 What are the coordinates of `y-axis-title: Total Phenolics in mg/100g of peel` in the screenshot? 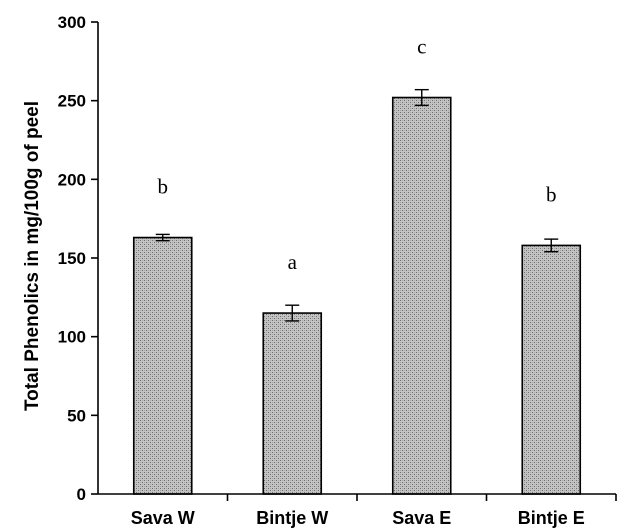 It's located at (32, 256).